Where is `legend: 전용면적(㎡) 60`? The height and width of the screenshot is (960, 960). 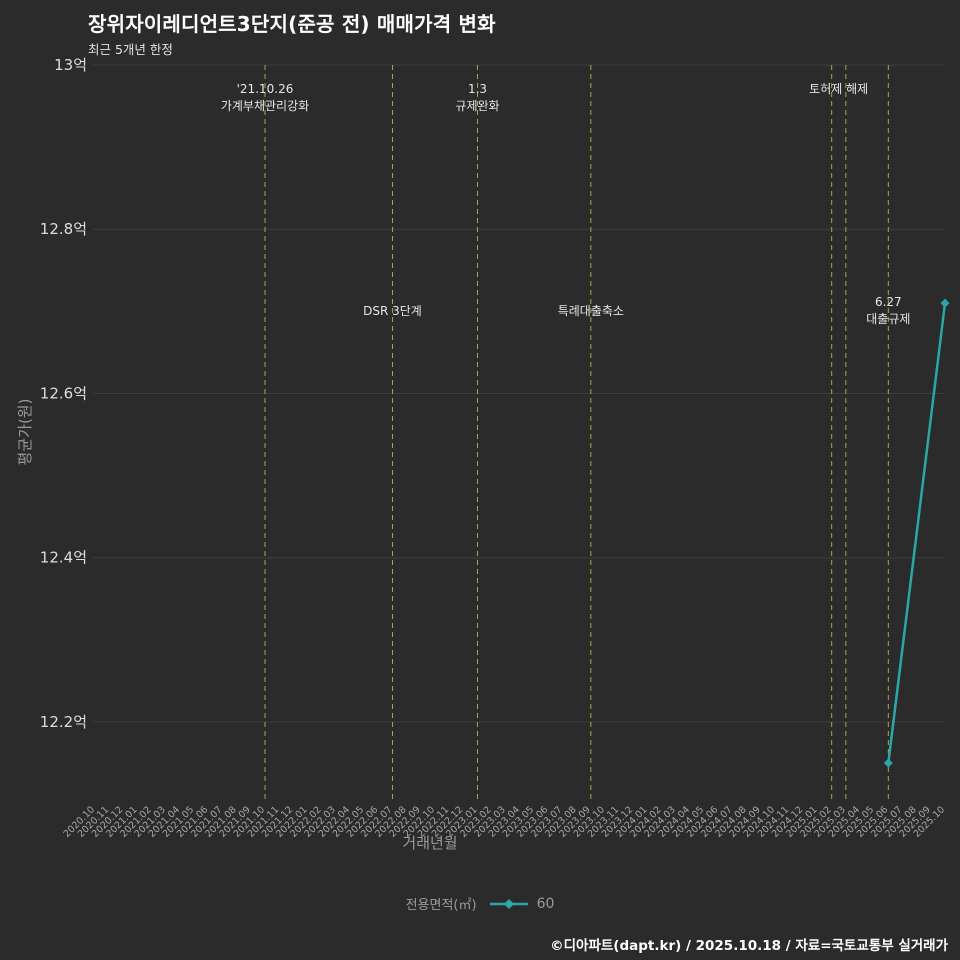 legend: 전용면적(㎡) 60 is located at coordinates (480, 904).